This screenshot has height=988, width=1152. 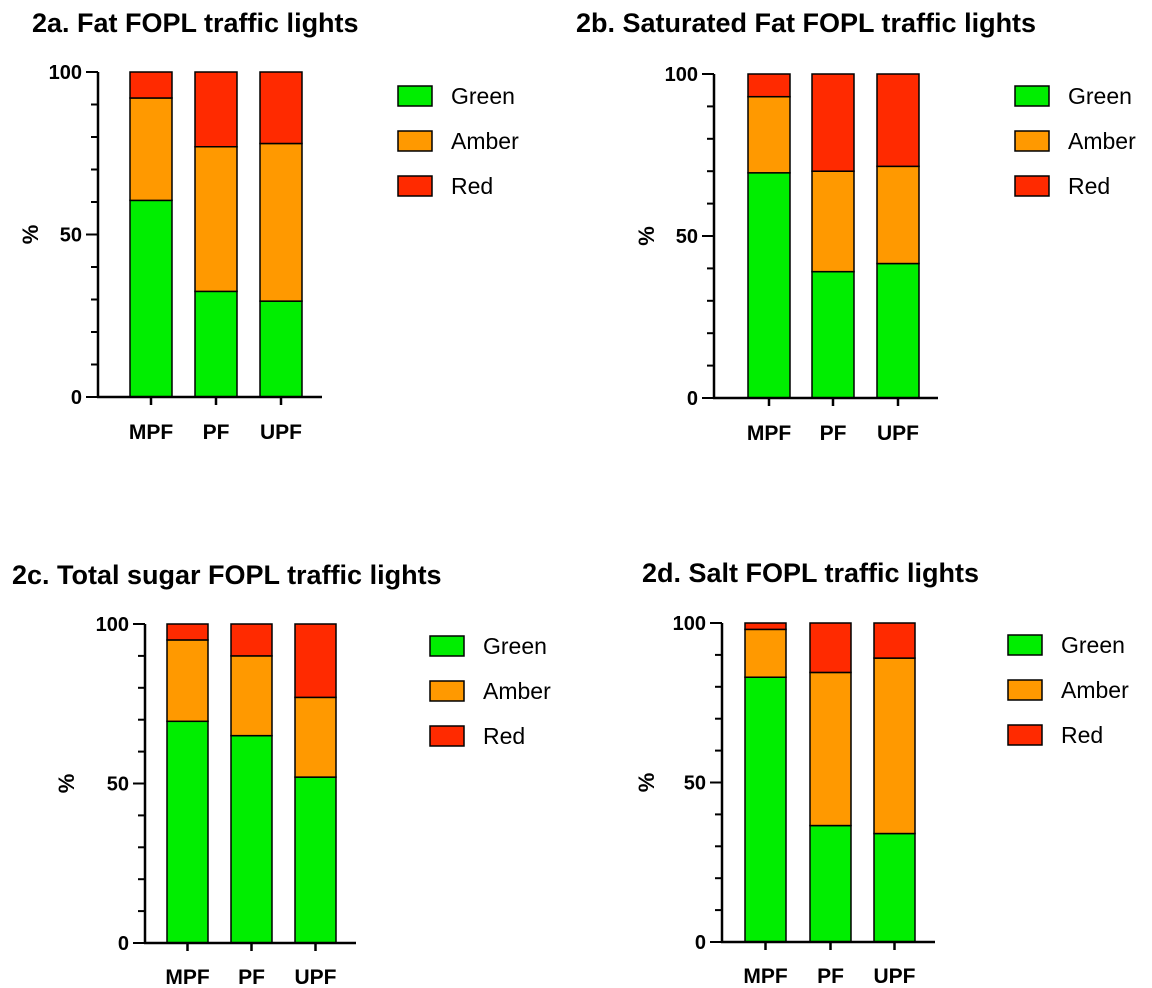 What do you see at coordinates (806, 23) in the screenshot?
I see `chart-title: 2b. Saturated Fat FOPL traffic lights` at bounding box center [806, 23].